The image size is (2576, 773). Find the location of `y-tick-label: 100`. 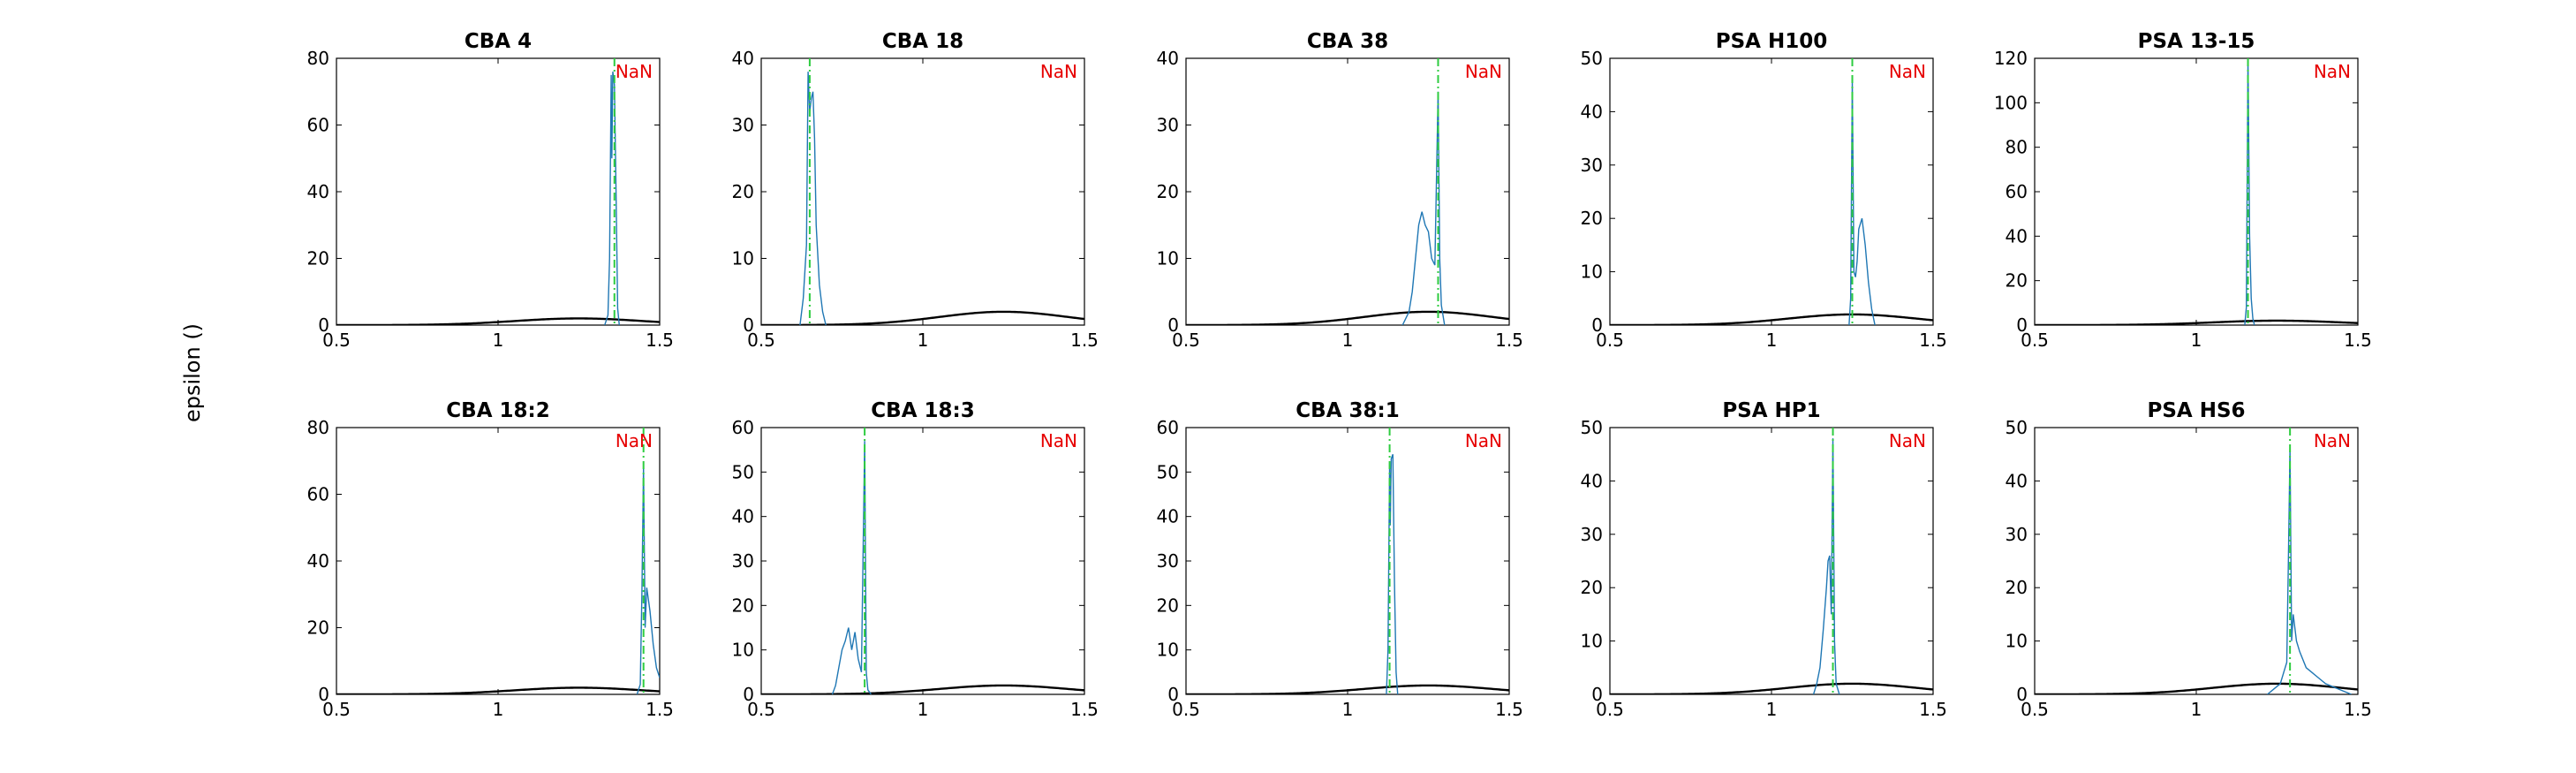

y-tick-label: 100 is located at coordinates (2011, 103).